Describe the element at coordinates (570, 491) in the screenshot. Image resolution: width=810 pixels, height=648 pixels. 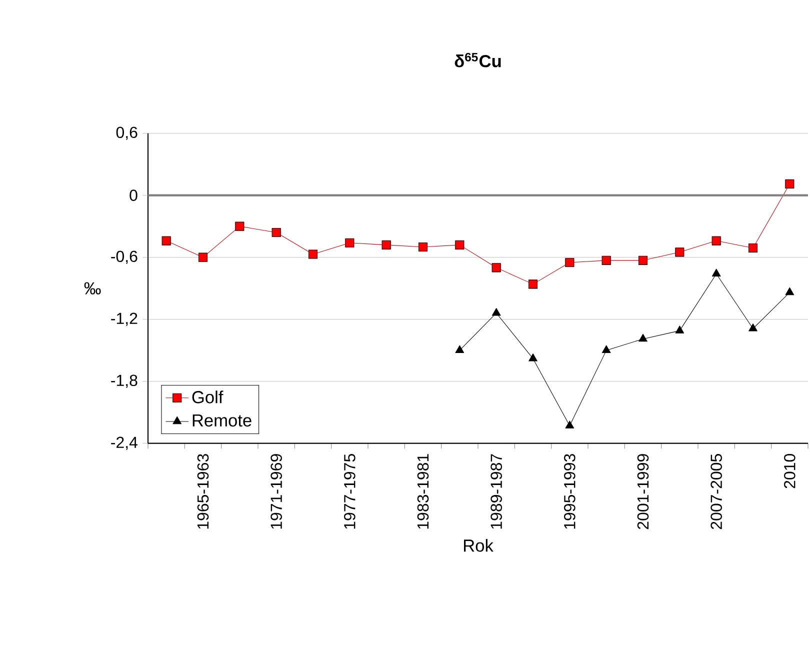
I see `x-tick-label: 1995-1993` at that location.